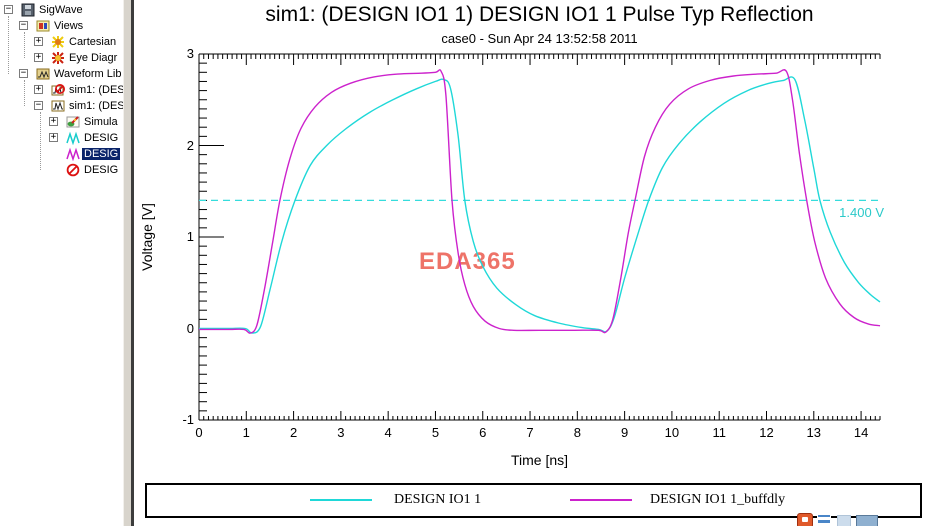 This screenshot has width=927, height=526. What do you see at coordinates (467, 261) in the screenshot?
I see `watermark-text: EDA365` at bounding box center [467, 261].